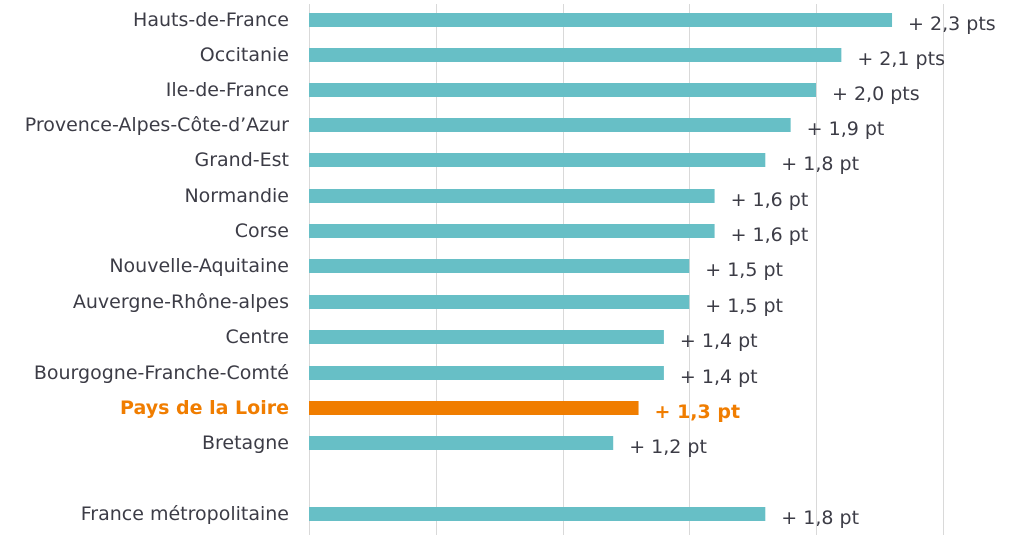 The height and width of the screenshot is (537, 1024). What do you see at coordinates (245, 443) in the screenshot?
I see `category-label-12: Bretagne` at bounding box center [245, 443].